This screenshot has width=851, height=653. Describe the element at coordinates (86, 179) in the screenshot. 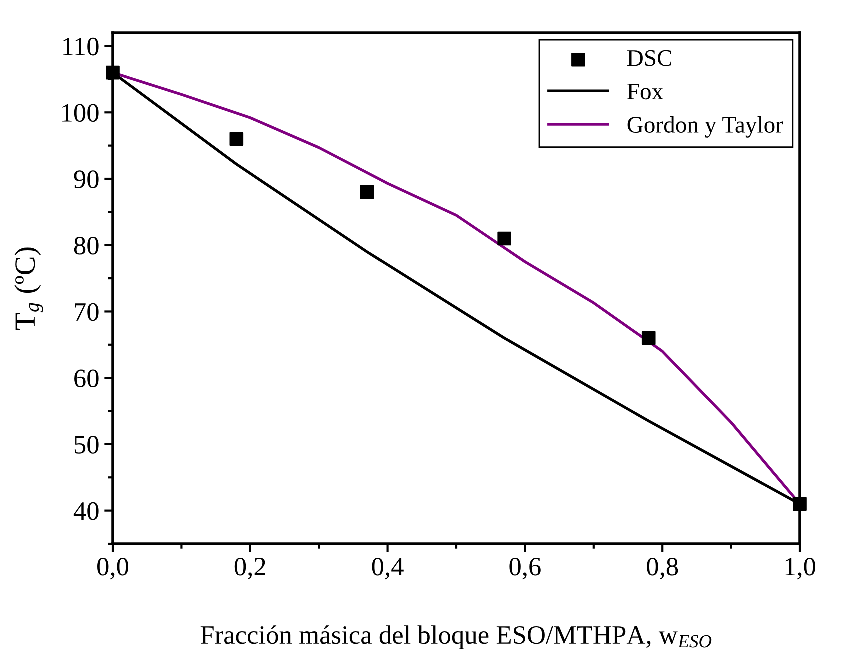

I see `y-tick-label: 90` at that location.